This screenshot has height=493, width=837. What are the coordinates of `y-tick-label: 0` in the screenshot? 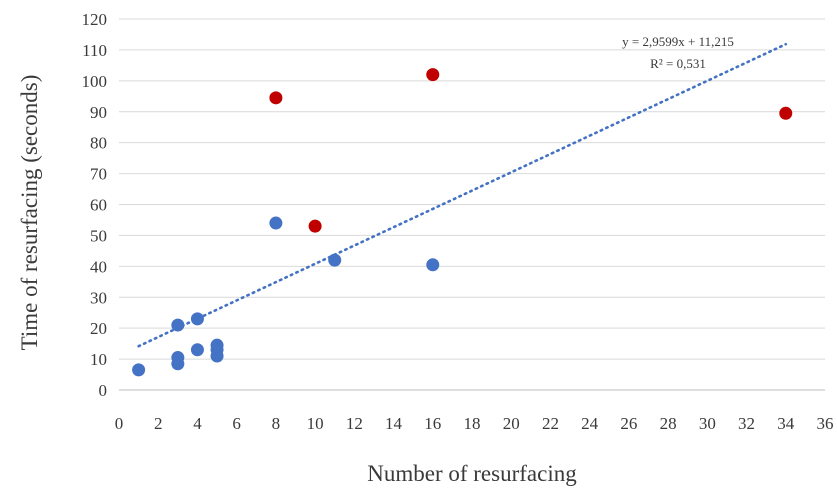 It's located at (103, 390).